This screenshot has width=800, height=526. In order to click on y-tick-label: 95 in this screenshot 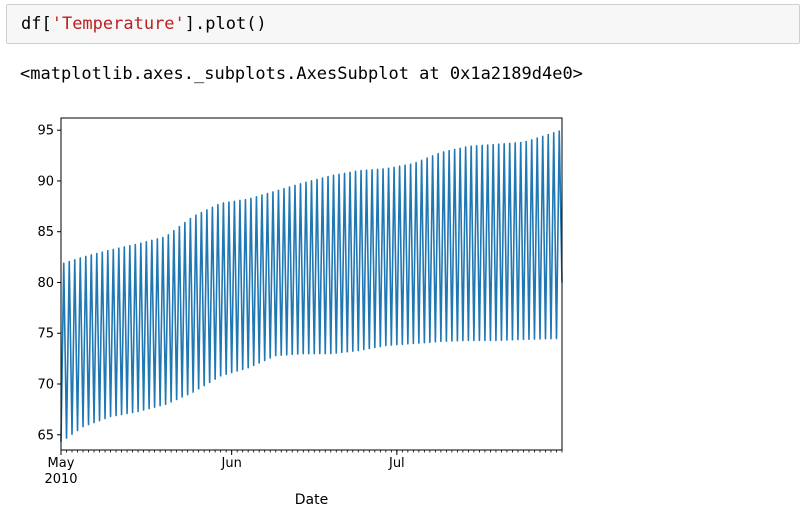, I will do `click(45, 131)`.